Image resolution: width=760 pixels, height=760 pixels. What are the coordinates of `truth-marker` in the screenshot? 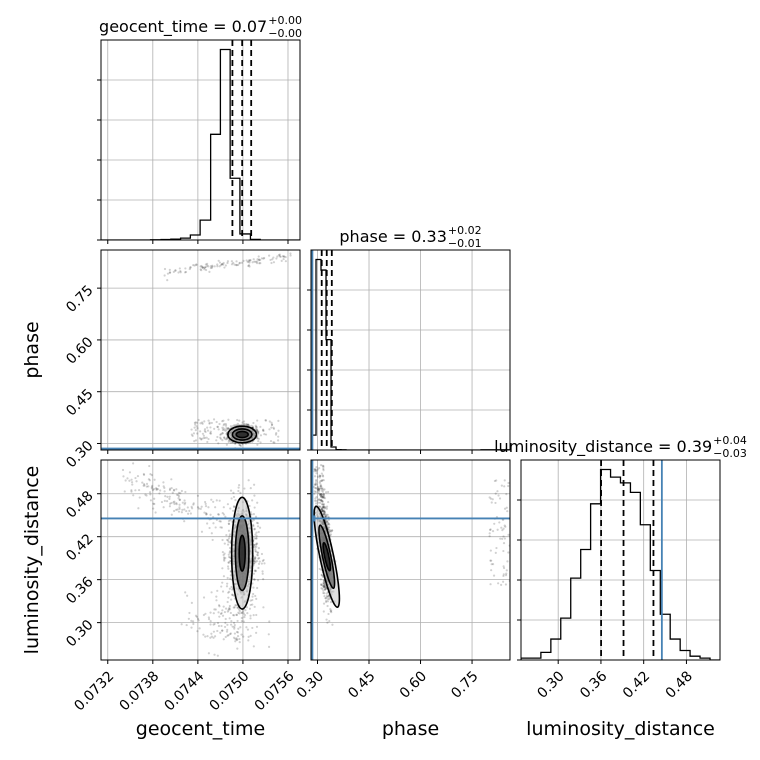 It's located at (313, 518).